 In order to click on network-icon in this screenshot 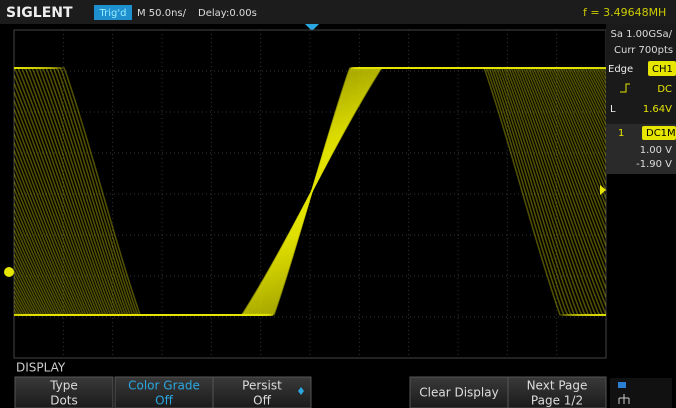, I will do `click(624, 399)`.